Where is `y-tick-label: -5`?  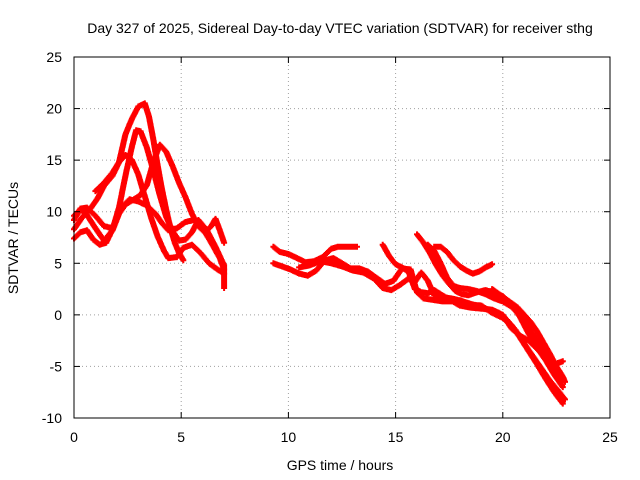
y-tick-label: -5 is located at coordinates (56, 366).